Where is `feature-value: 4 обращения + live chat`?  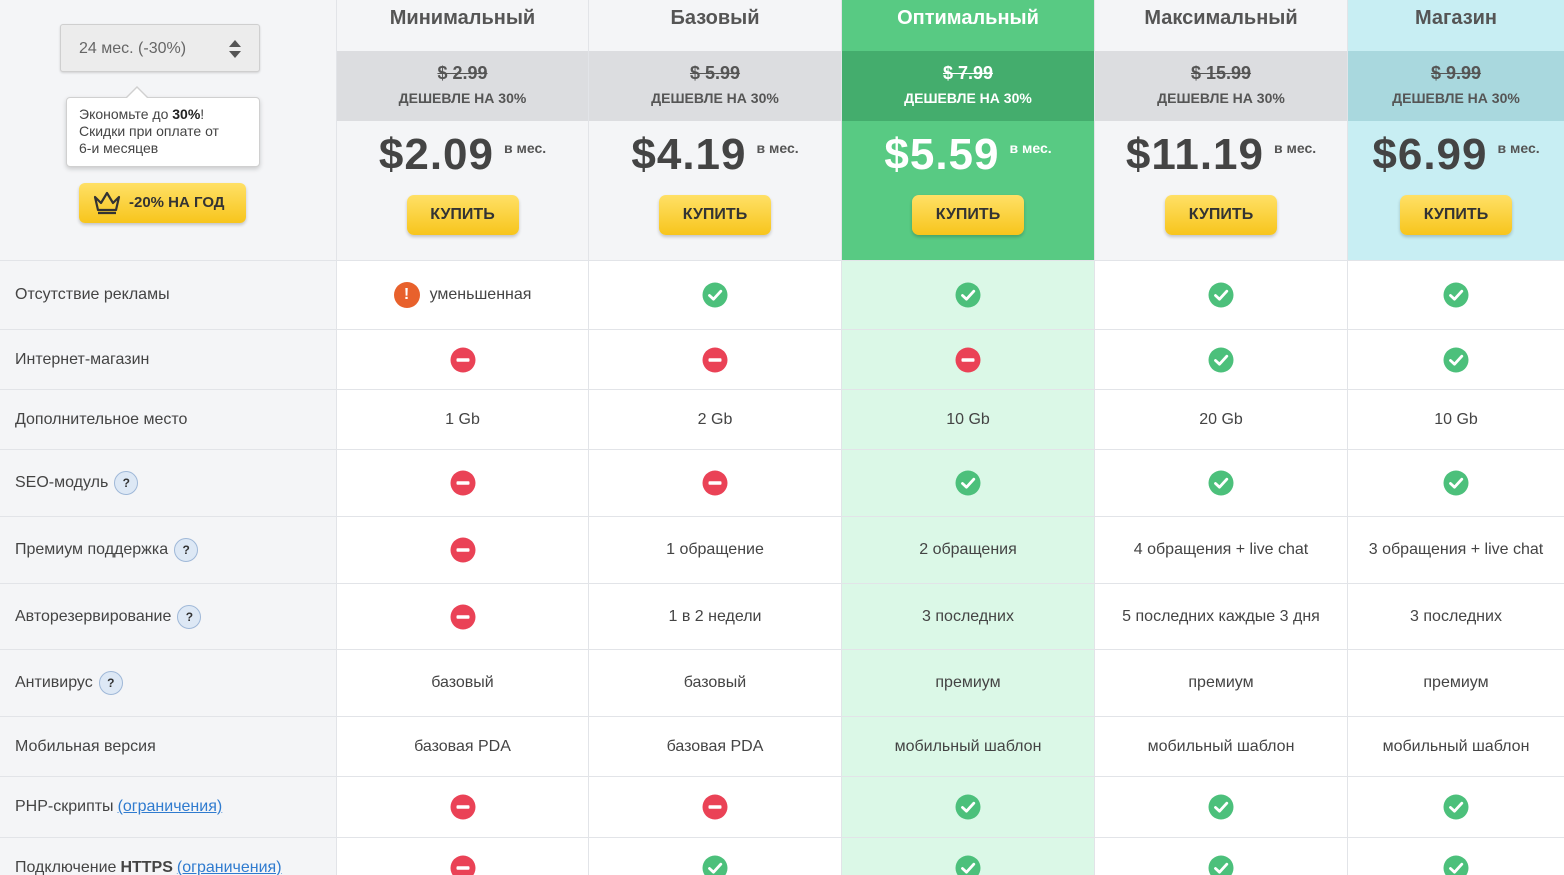
feature-value: 4 обращения + live chat is located at coordinates (1221, 549).